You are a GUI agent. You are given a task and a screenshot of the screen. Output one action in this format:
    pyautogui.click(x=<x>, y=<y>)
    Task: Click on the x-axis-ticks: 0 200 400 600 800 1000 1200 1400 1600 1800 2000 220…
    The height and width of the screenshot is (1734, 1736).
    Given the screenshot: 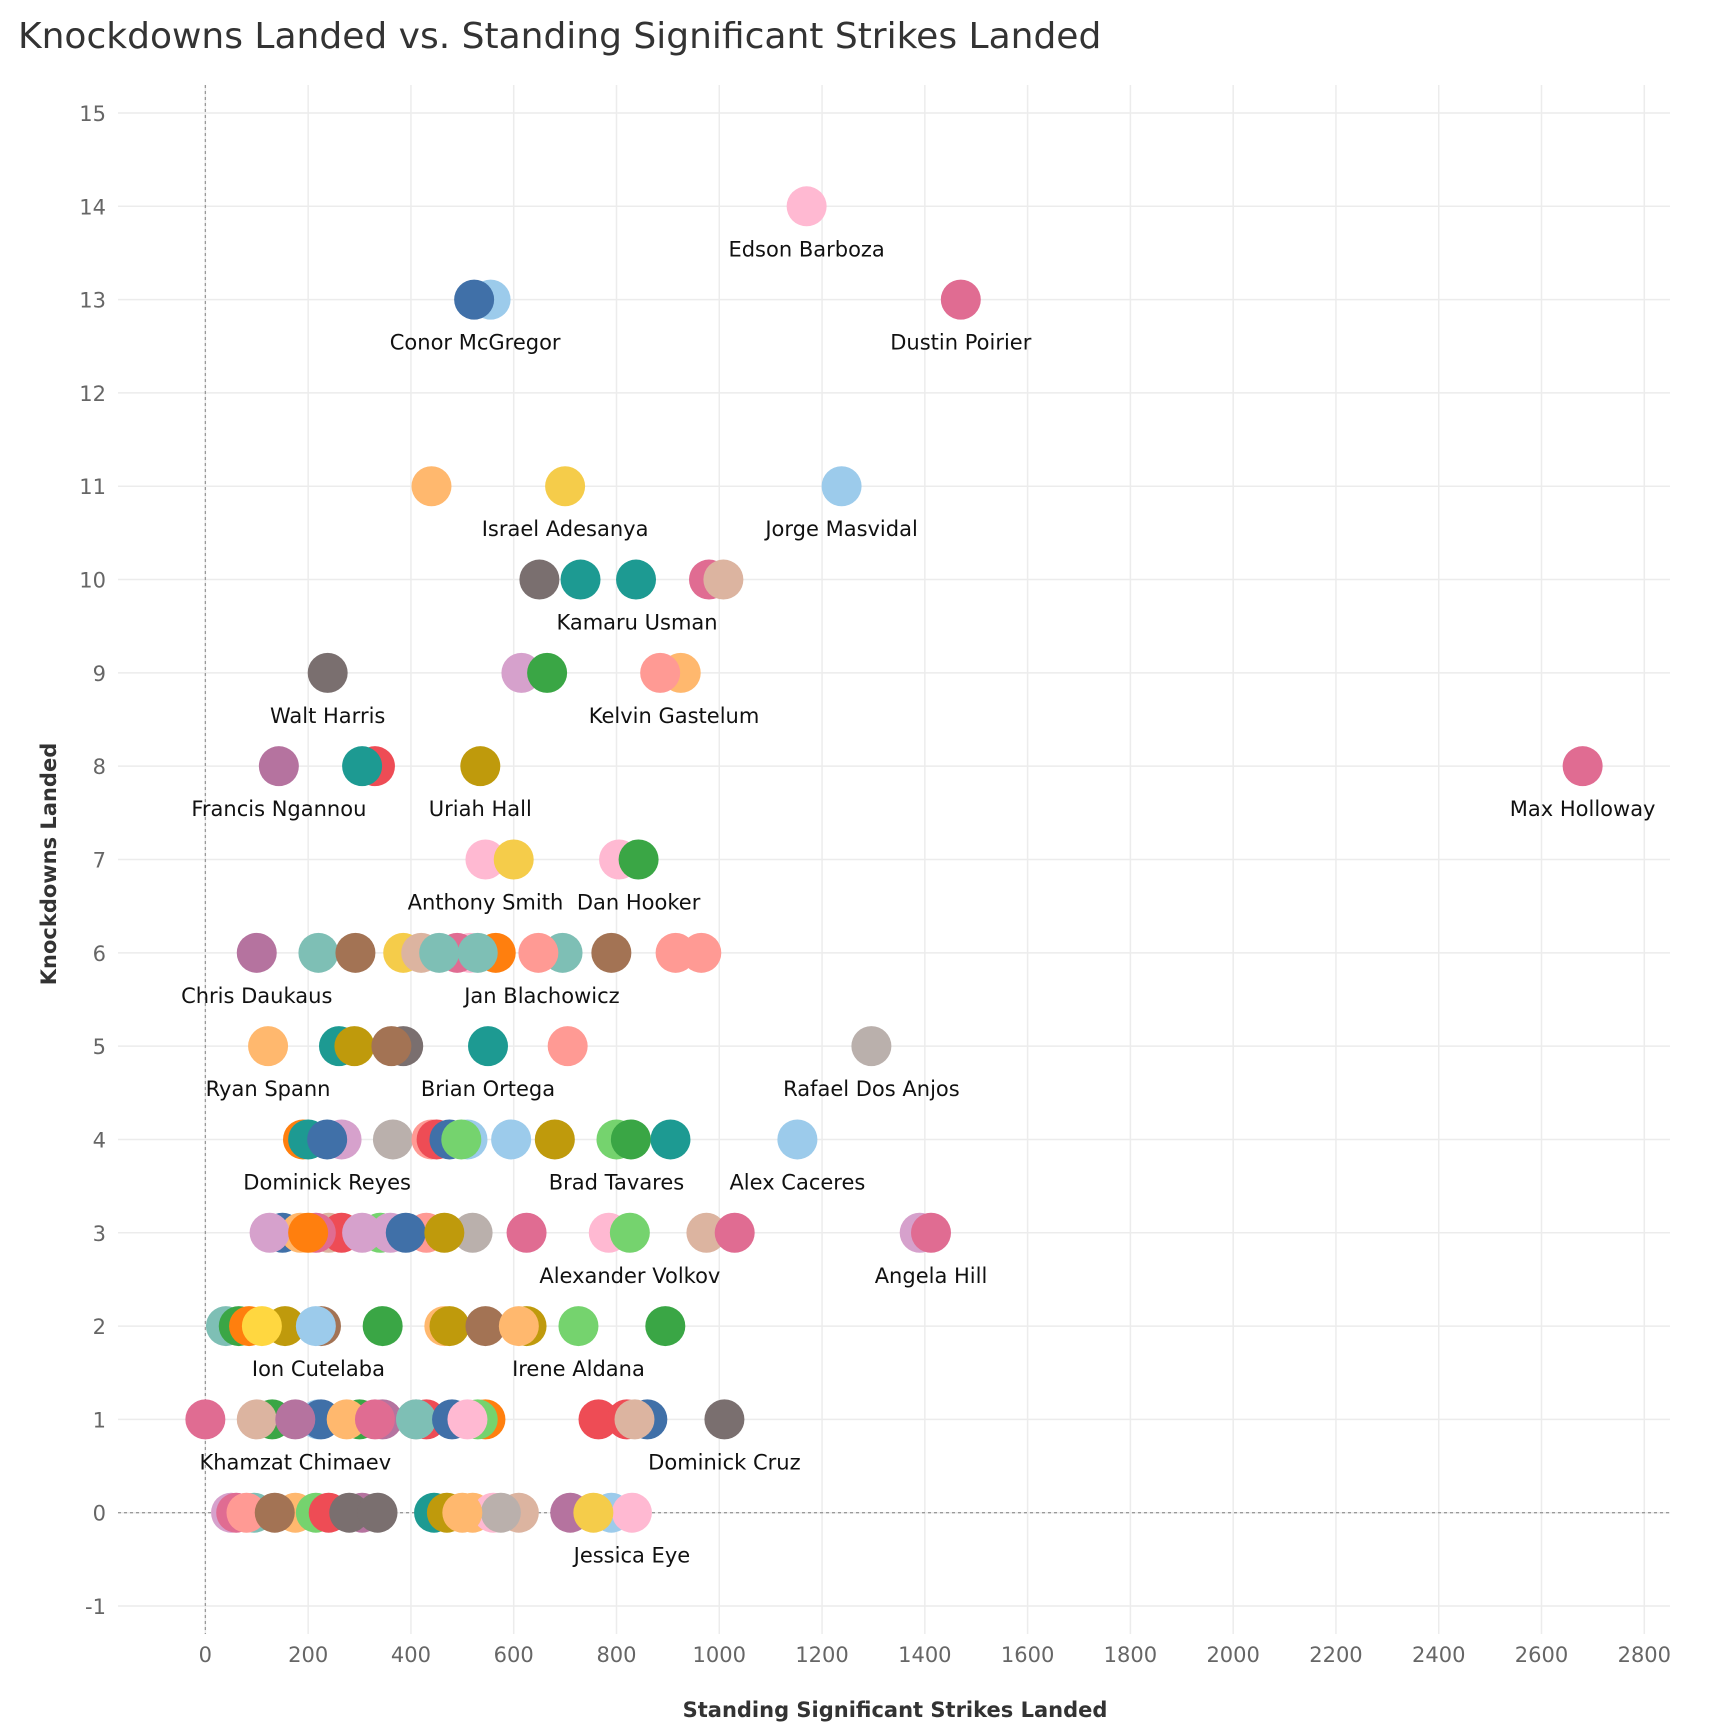 What is the action you would take?
    pyautogui.click(x=935, y=1655)
    